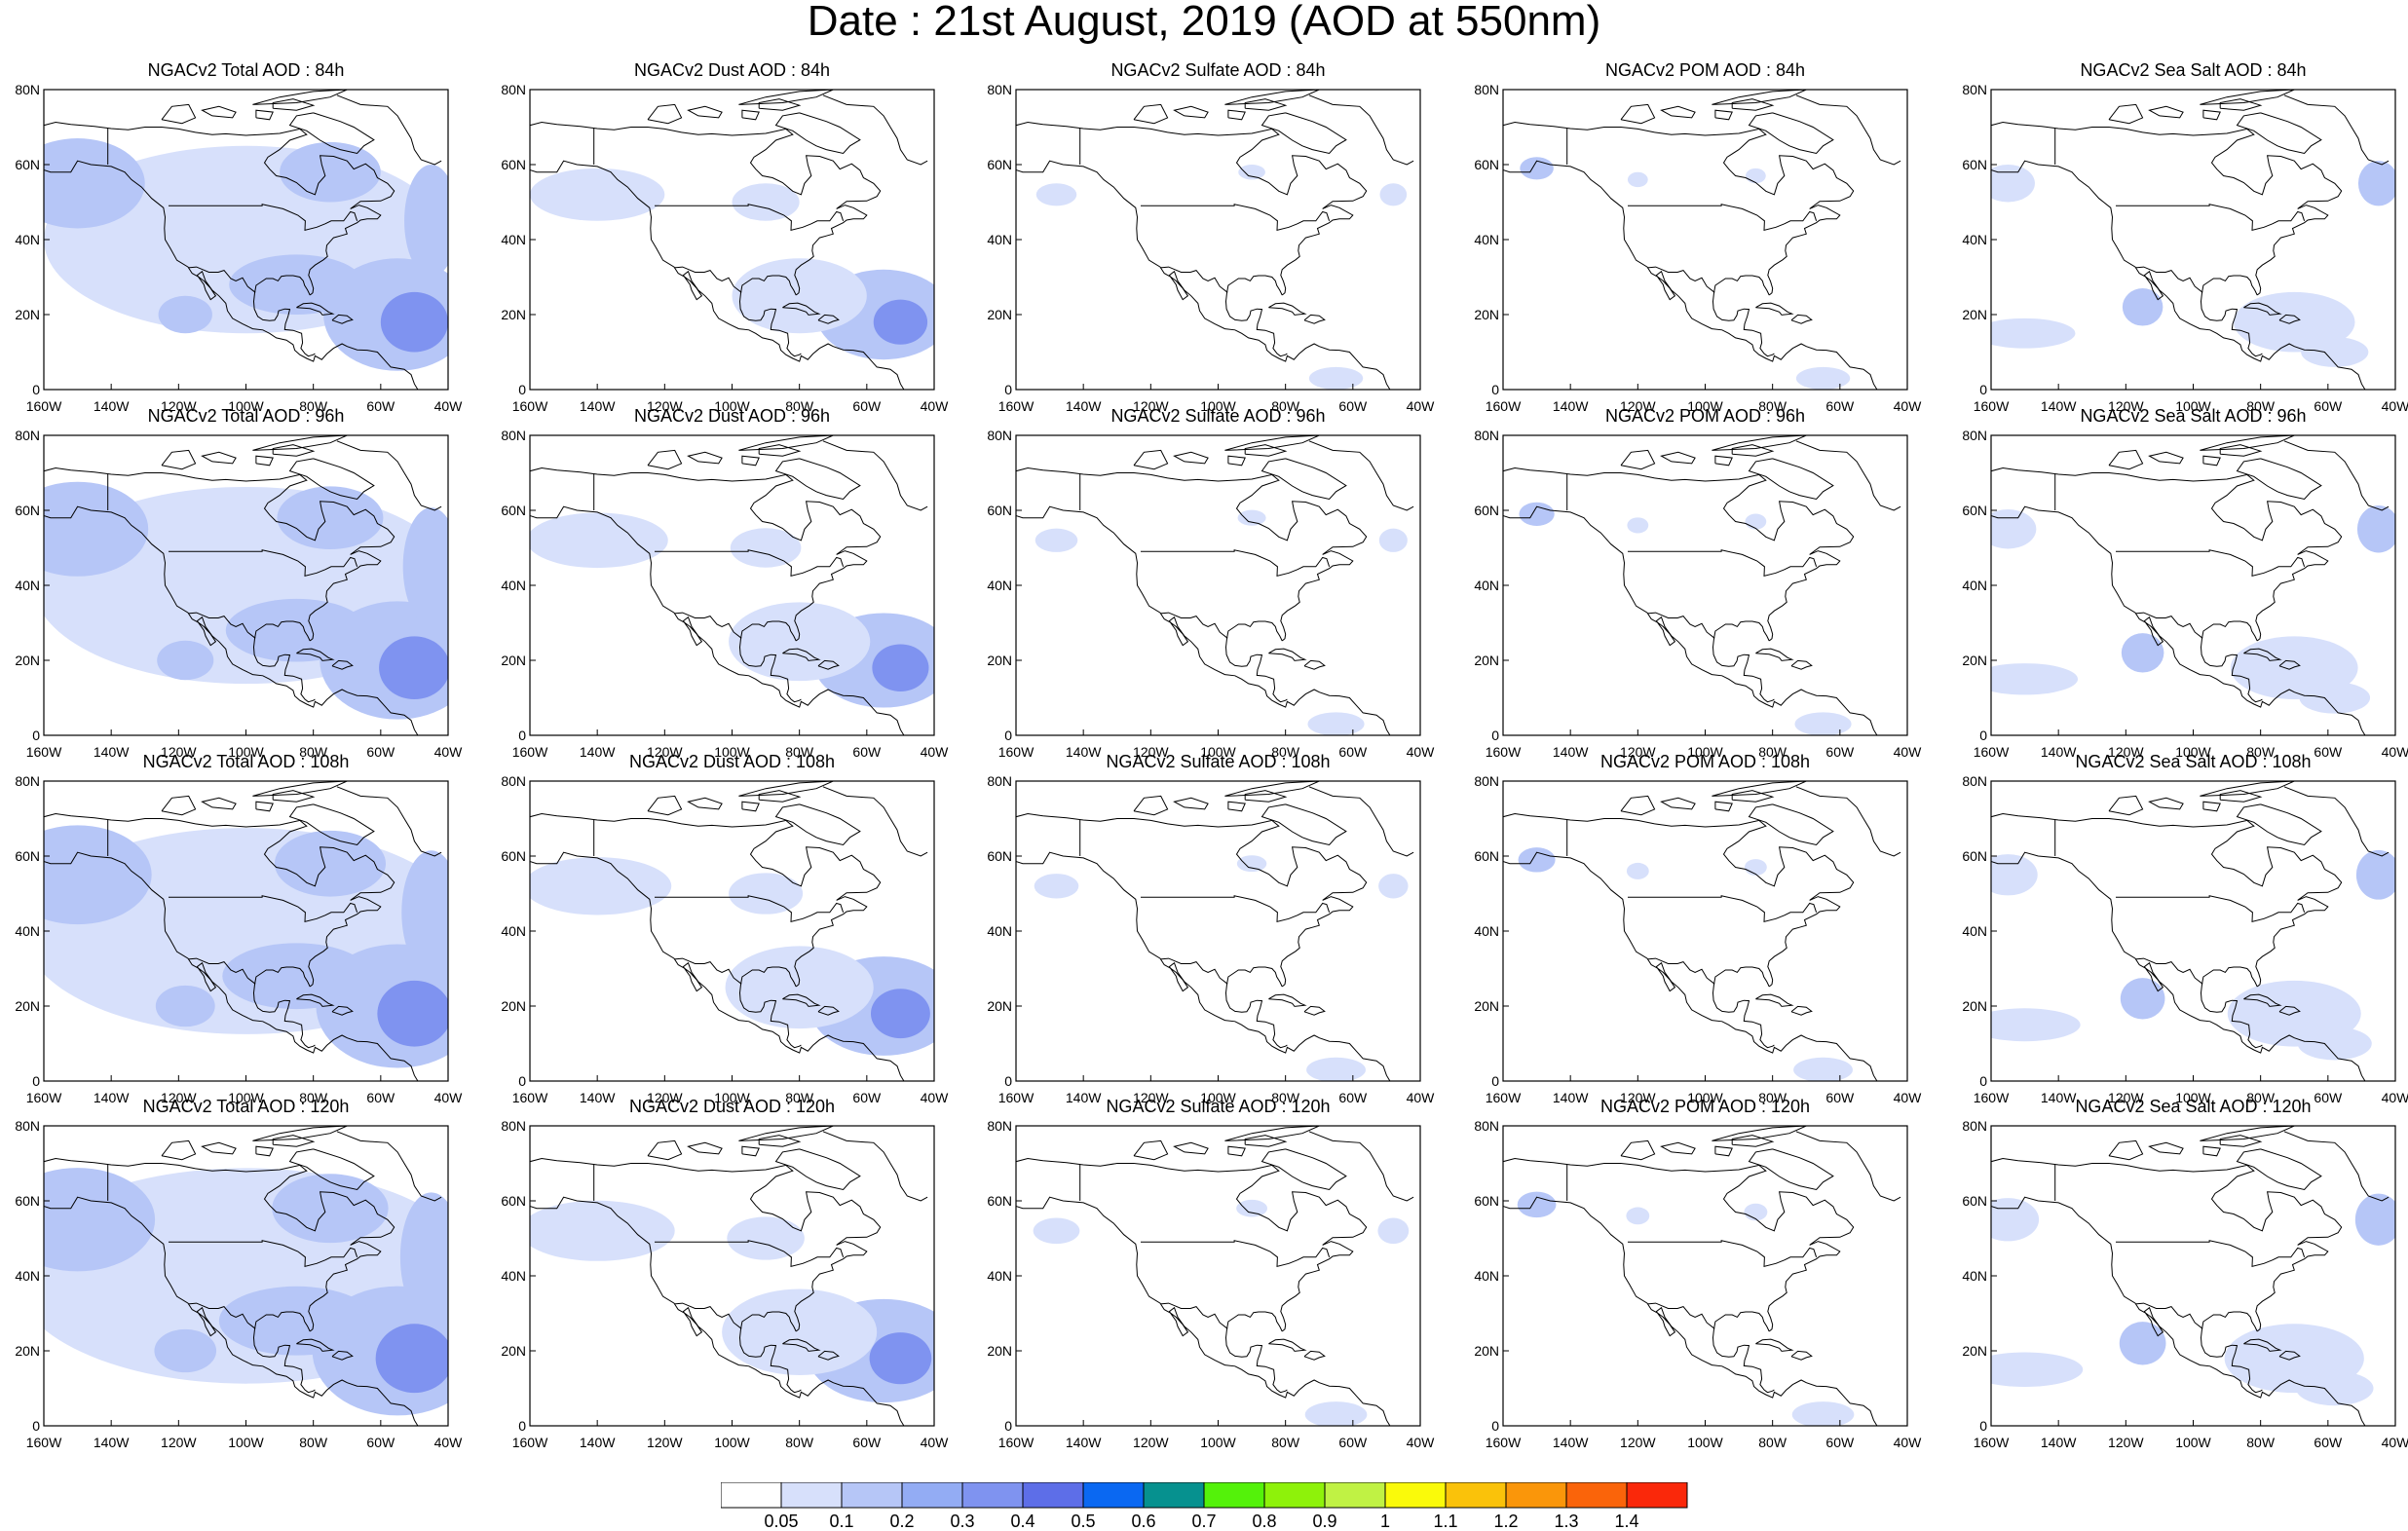 The width and height of the screenshot is (2408, 1531). What do you see at coordinates (1702, 585) in the screenshot?
I see `coastlines` at bounding box center [1702, 585].